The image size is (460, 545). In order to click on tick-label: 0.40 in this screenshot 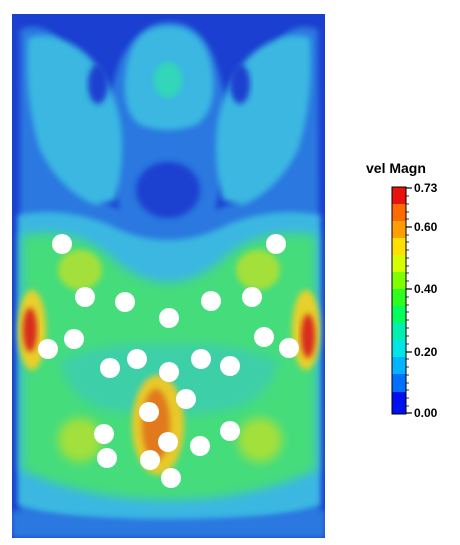, I will do `click(426, 289)`.